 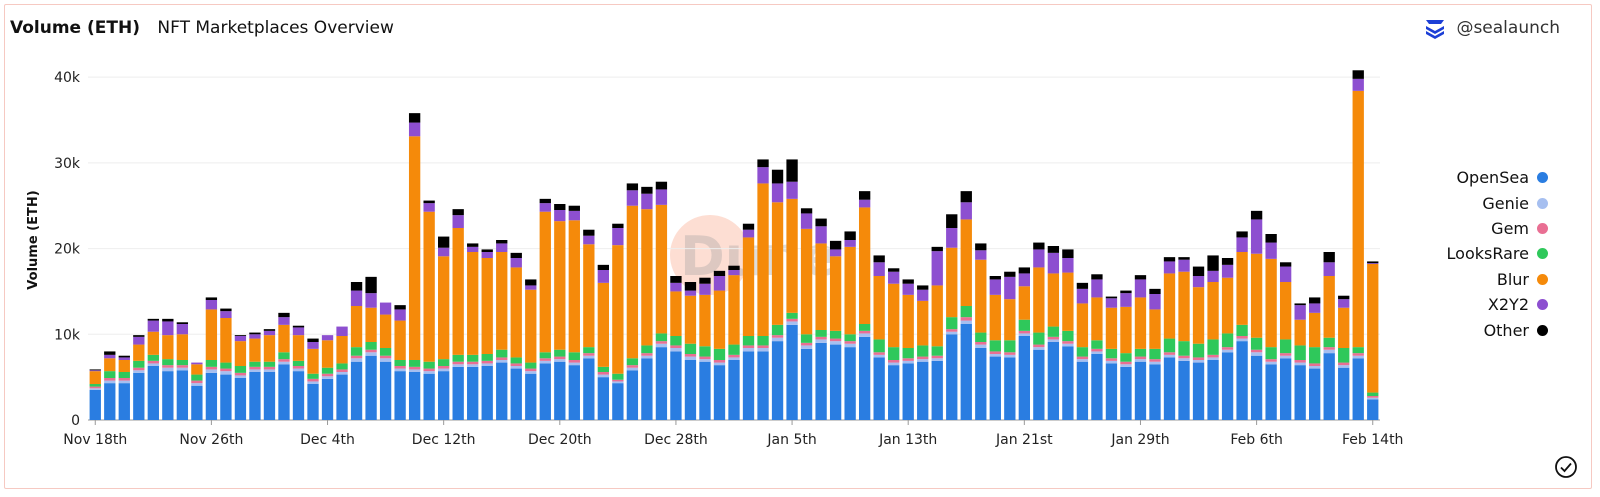 I want to click on legend-item-blur: Blur, so click(x=1497, y=279).